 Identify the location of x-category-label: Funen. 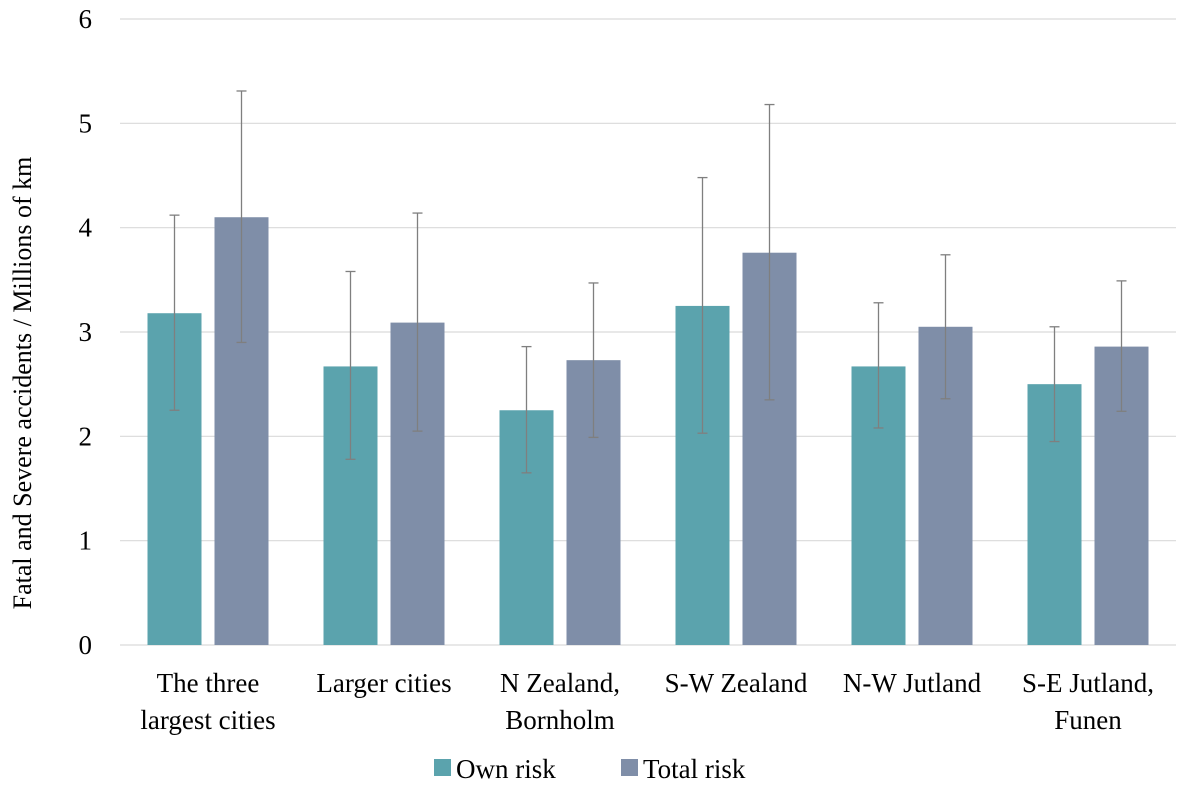
(1088, 720).